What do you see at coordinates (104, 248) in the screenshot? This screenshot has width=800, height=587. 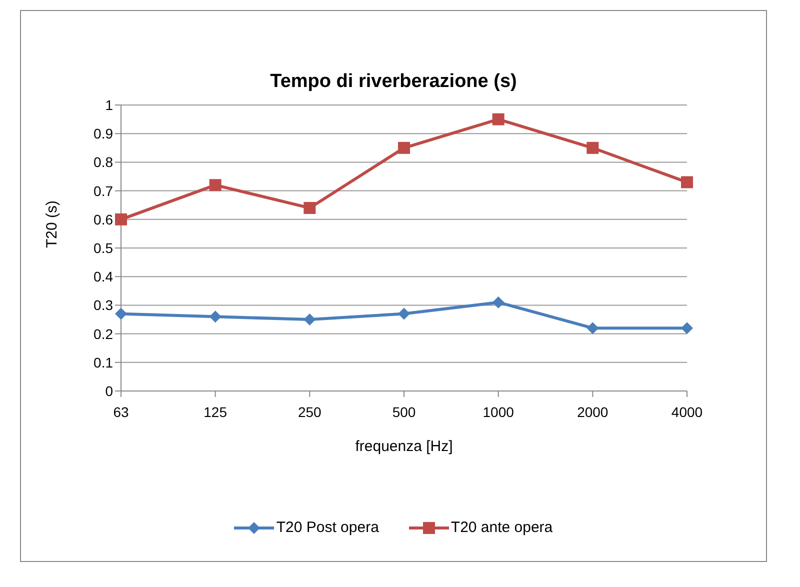 I see `y-tick-label: 0.5` at bounding box center [104, 248].